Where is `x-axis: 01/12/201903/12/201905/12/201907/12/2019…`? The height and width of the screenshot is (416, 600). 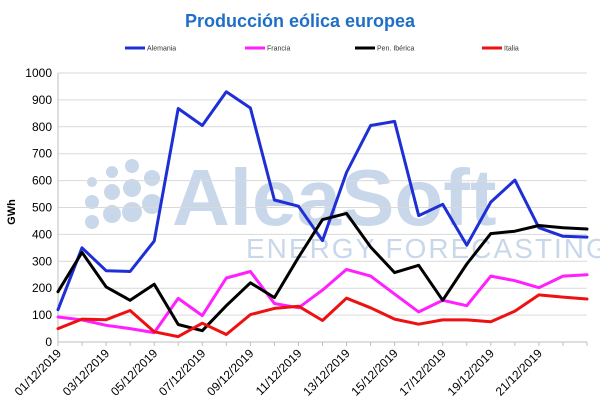
x-axis: 01/12/201903/12/201905/12/201907/12/2019… is located at coordinates (300, 370).